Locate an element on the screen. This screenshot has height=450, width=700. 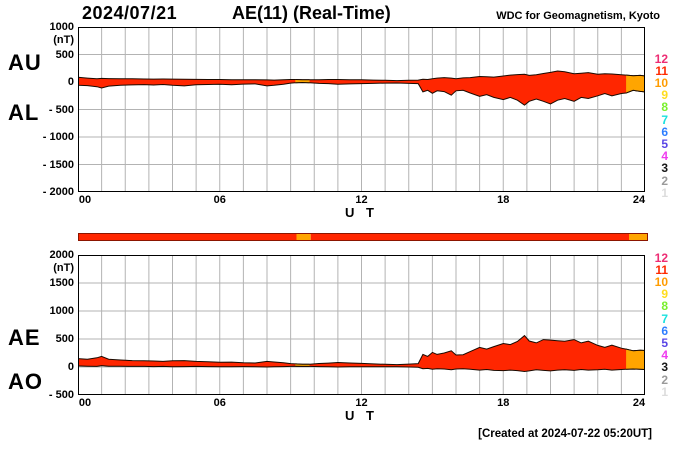
ytick-label: - 1000 is located at coordinates (58, 137).